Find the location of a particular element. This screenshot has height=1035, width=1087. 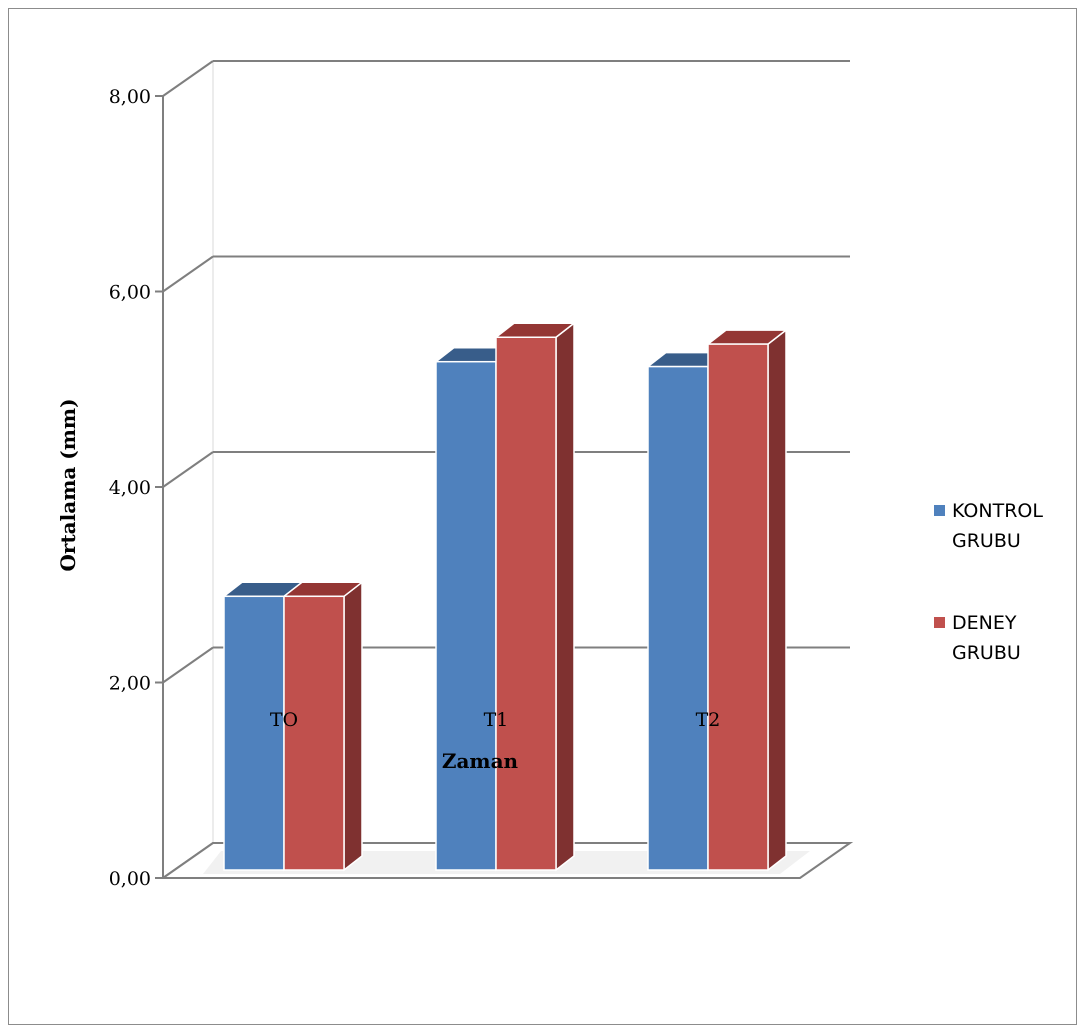

x-tick-label: T2 is located at coordinates (708, 720).